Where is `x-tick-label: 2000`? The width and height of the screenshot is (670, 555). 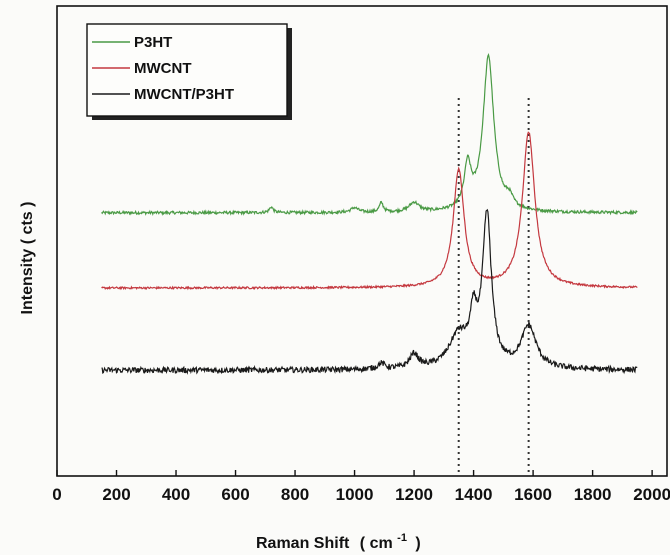 x-tick-label: 2000 is located at coordinates (651, 494).